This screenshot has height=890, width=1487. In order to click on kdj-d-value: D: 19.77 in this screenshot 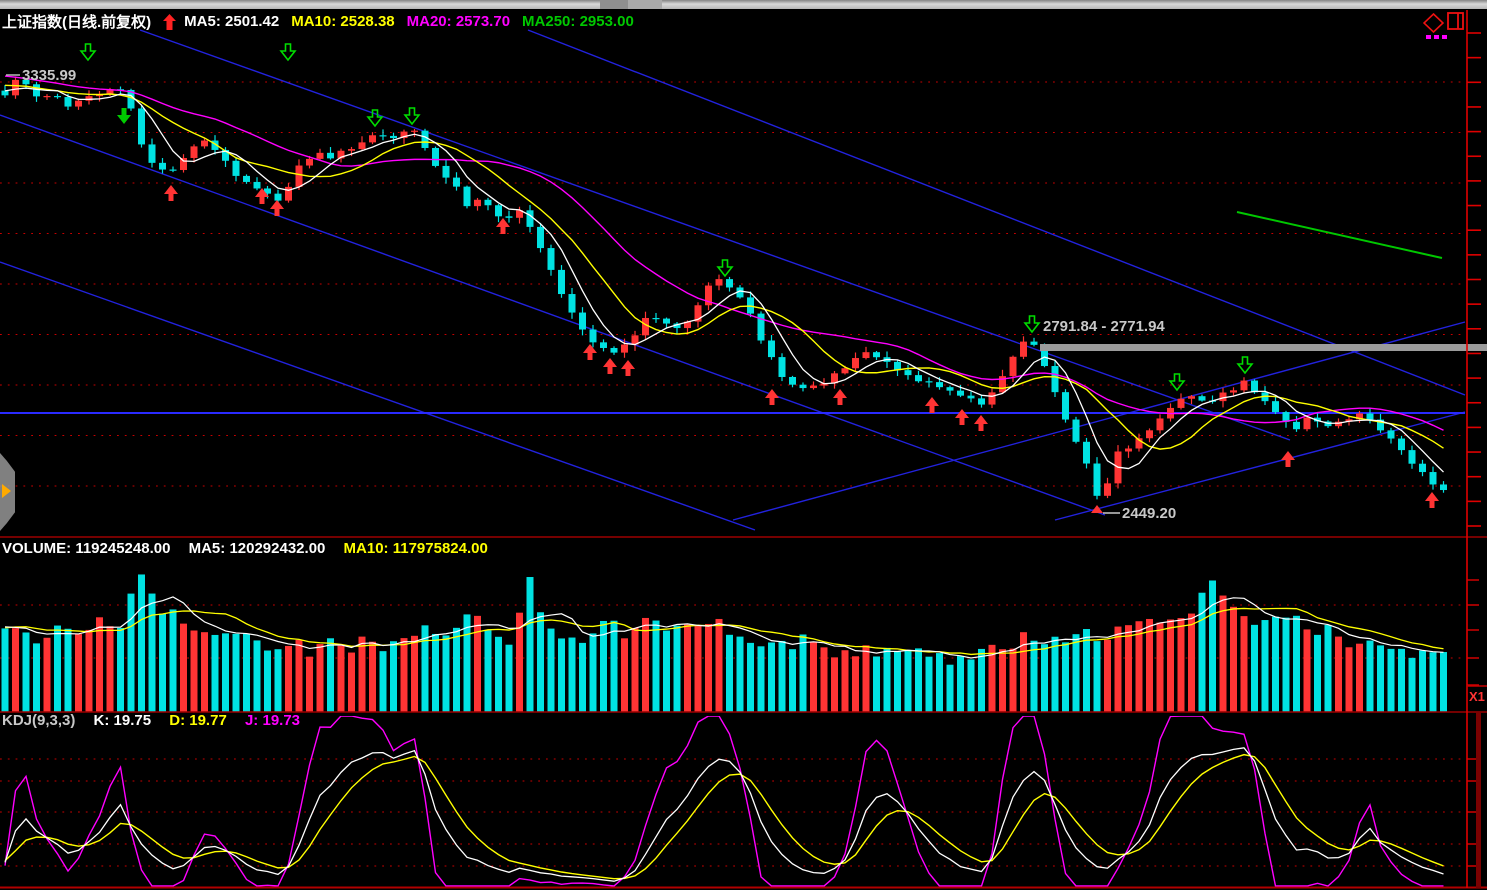, I will do `click(198, 720)`.